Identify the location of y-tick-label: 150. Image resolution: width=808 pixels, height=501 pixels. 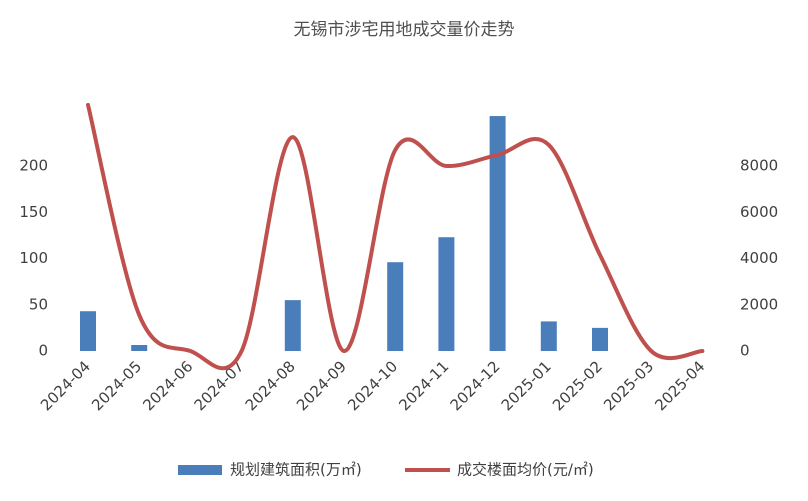
(33, 212).